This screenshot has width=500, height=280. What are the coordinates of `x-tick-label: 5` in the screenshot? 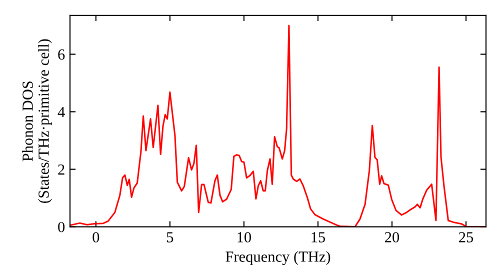 It's located at (170, 237).